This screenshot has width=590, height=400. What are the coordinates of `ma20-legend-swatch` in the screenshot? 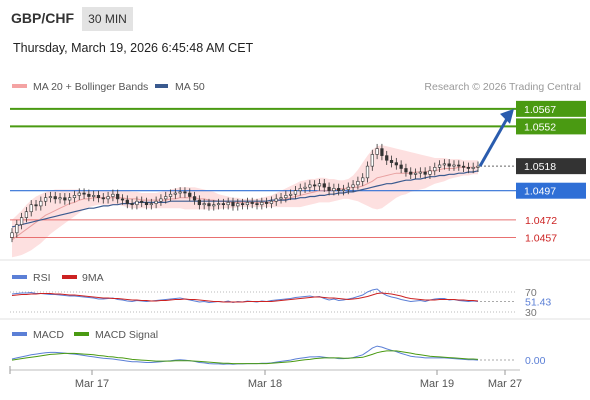 It's located at (19, 86).